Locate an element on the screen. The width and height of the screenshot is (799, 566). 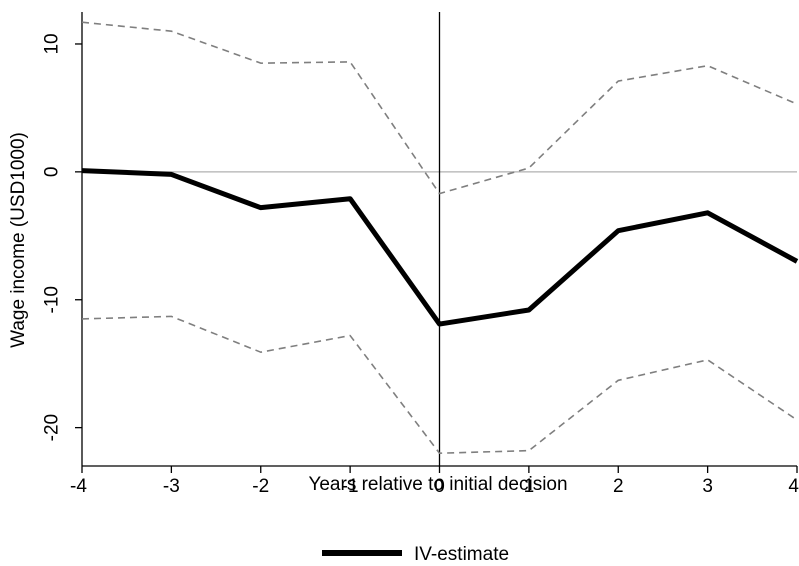
y-tick-label: 10 is located at coordinates (52, 43).